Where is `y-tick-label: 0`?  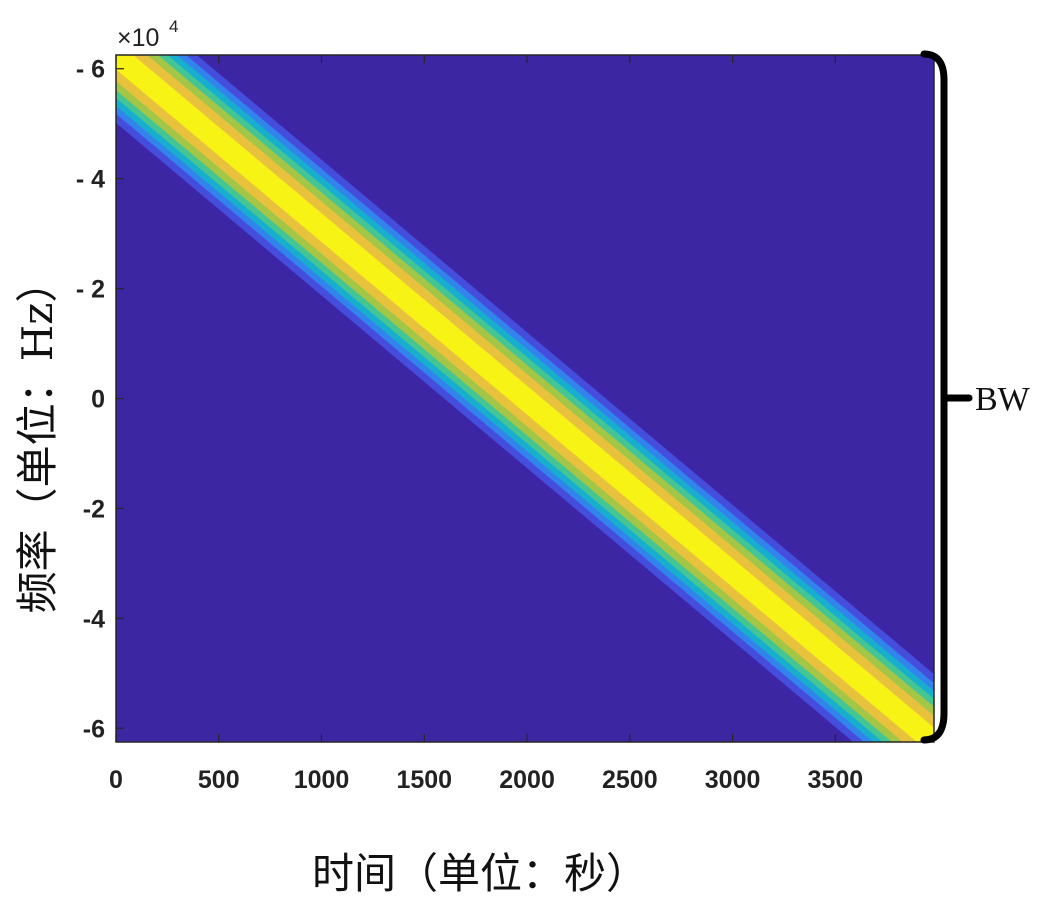
y-tick-label: 0 is located at coordinates (98, 400).